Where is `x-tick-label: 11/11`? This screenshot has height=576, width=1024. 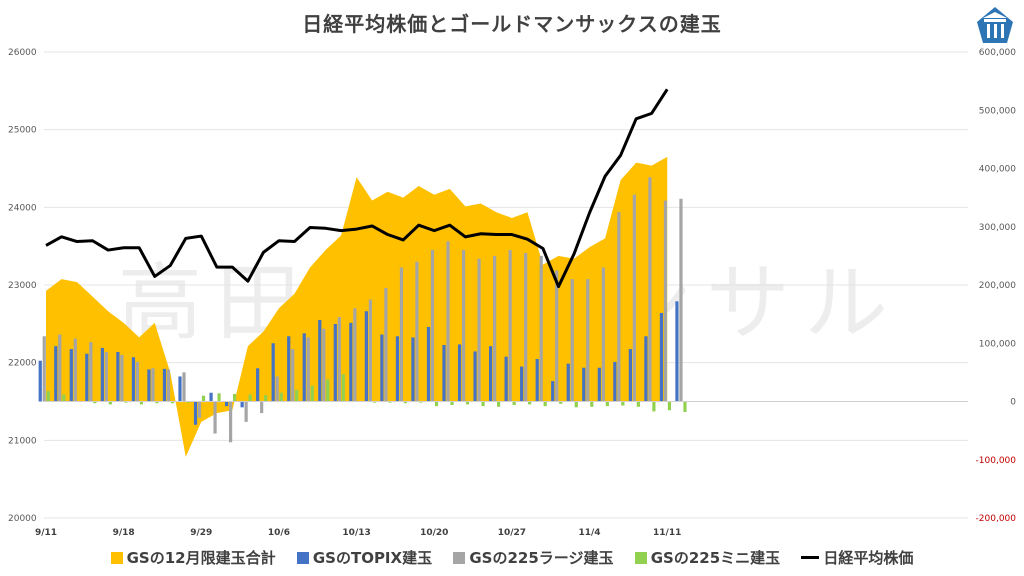
x-tick-label: 11/11 is located at coordinates (667, 533).